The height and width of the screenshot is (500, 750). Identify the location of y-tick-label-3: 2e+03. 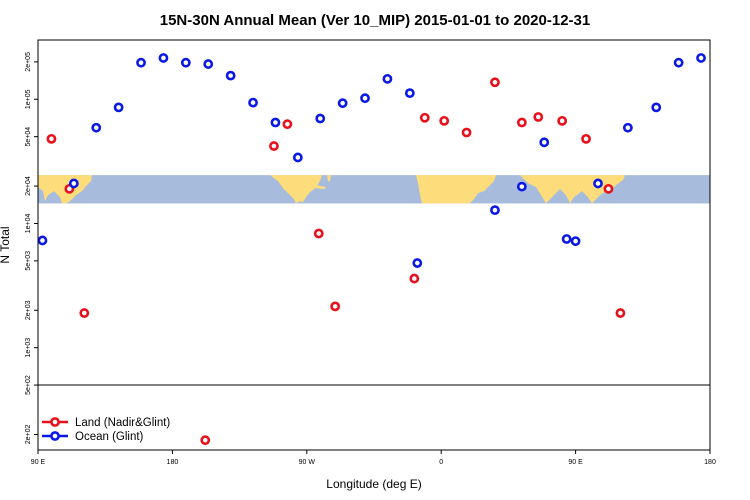
(28, 310).